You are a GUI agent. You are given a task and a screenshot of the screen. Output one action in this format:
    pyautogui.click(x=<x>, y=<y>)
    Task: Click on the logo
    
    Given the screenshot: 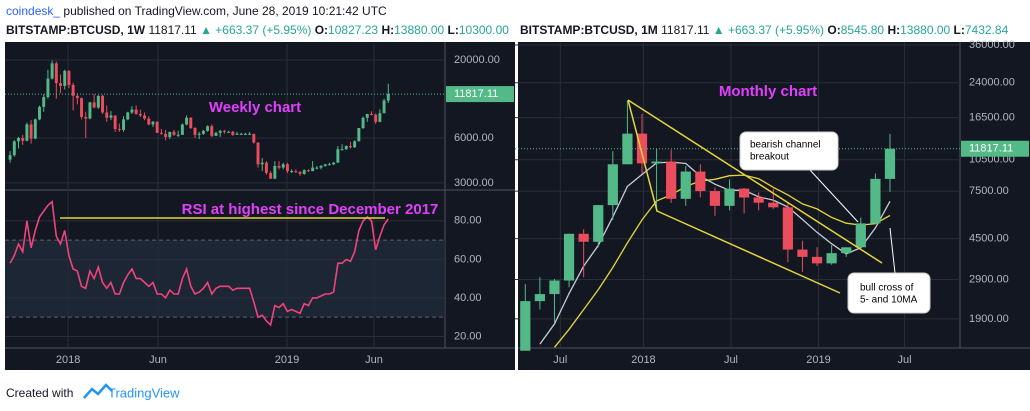 What is the action you would take?
    pyautogui.click(x=98, y=391)
    